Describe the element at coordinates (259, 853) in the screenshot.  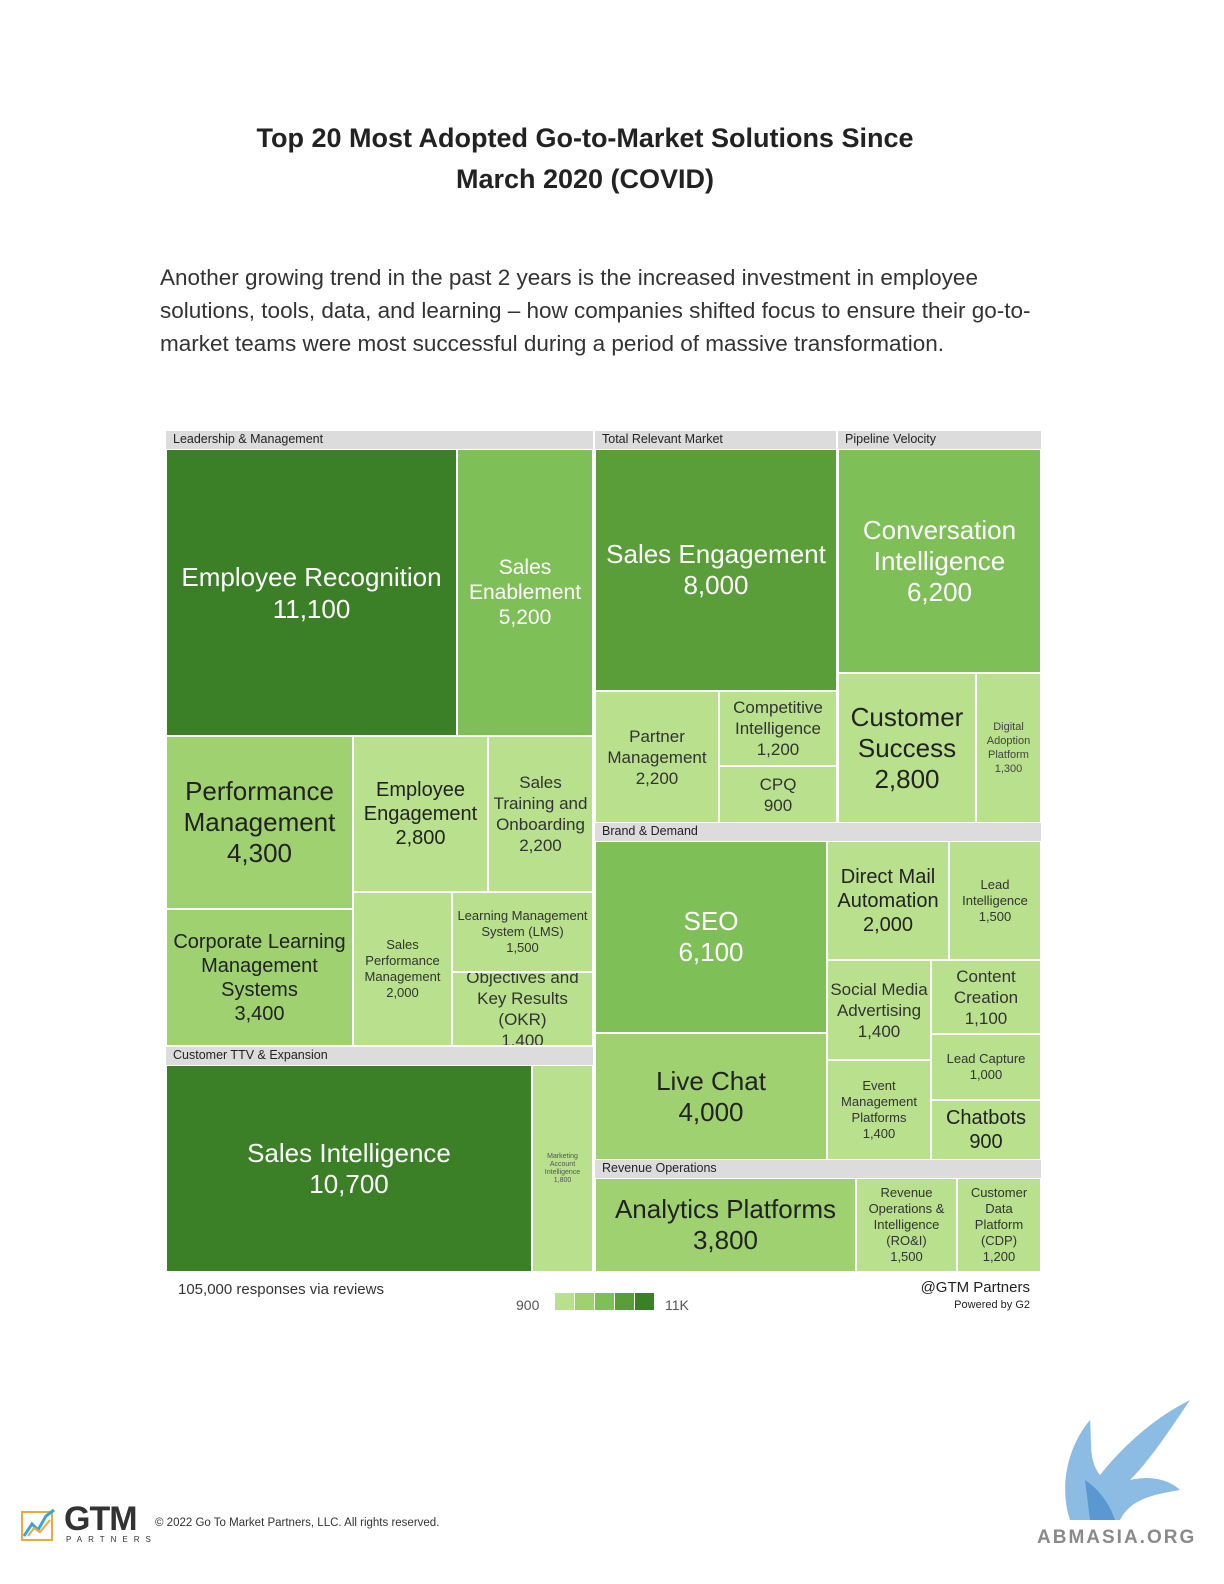
I see `tile-value: 4,300` at that location.